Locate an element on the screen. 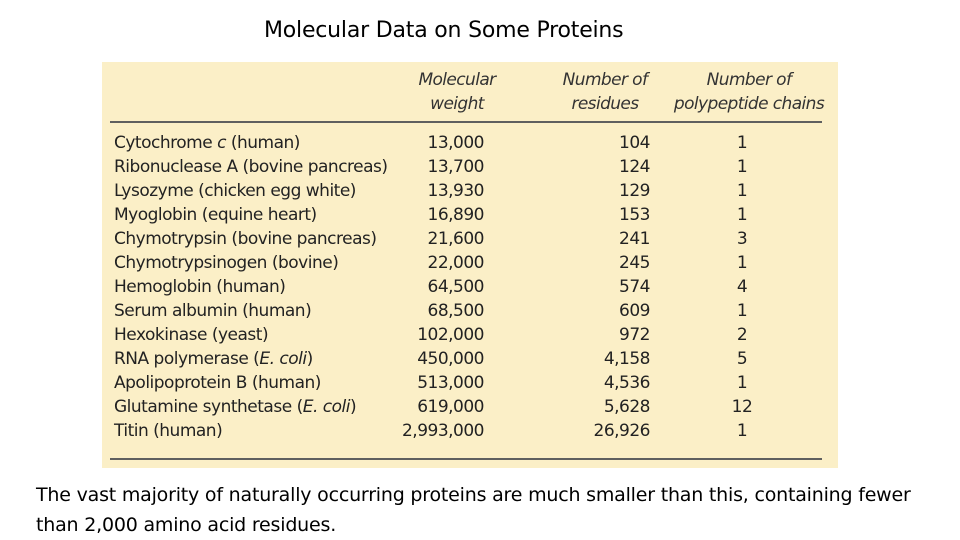  protein-name: Myoglobin (equine heart) is located at coordinates (215, 215).